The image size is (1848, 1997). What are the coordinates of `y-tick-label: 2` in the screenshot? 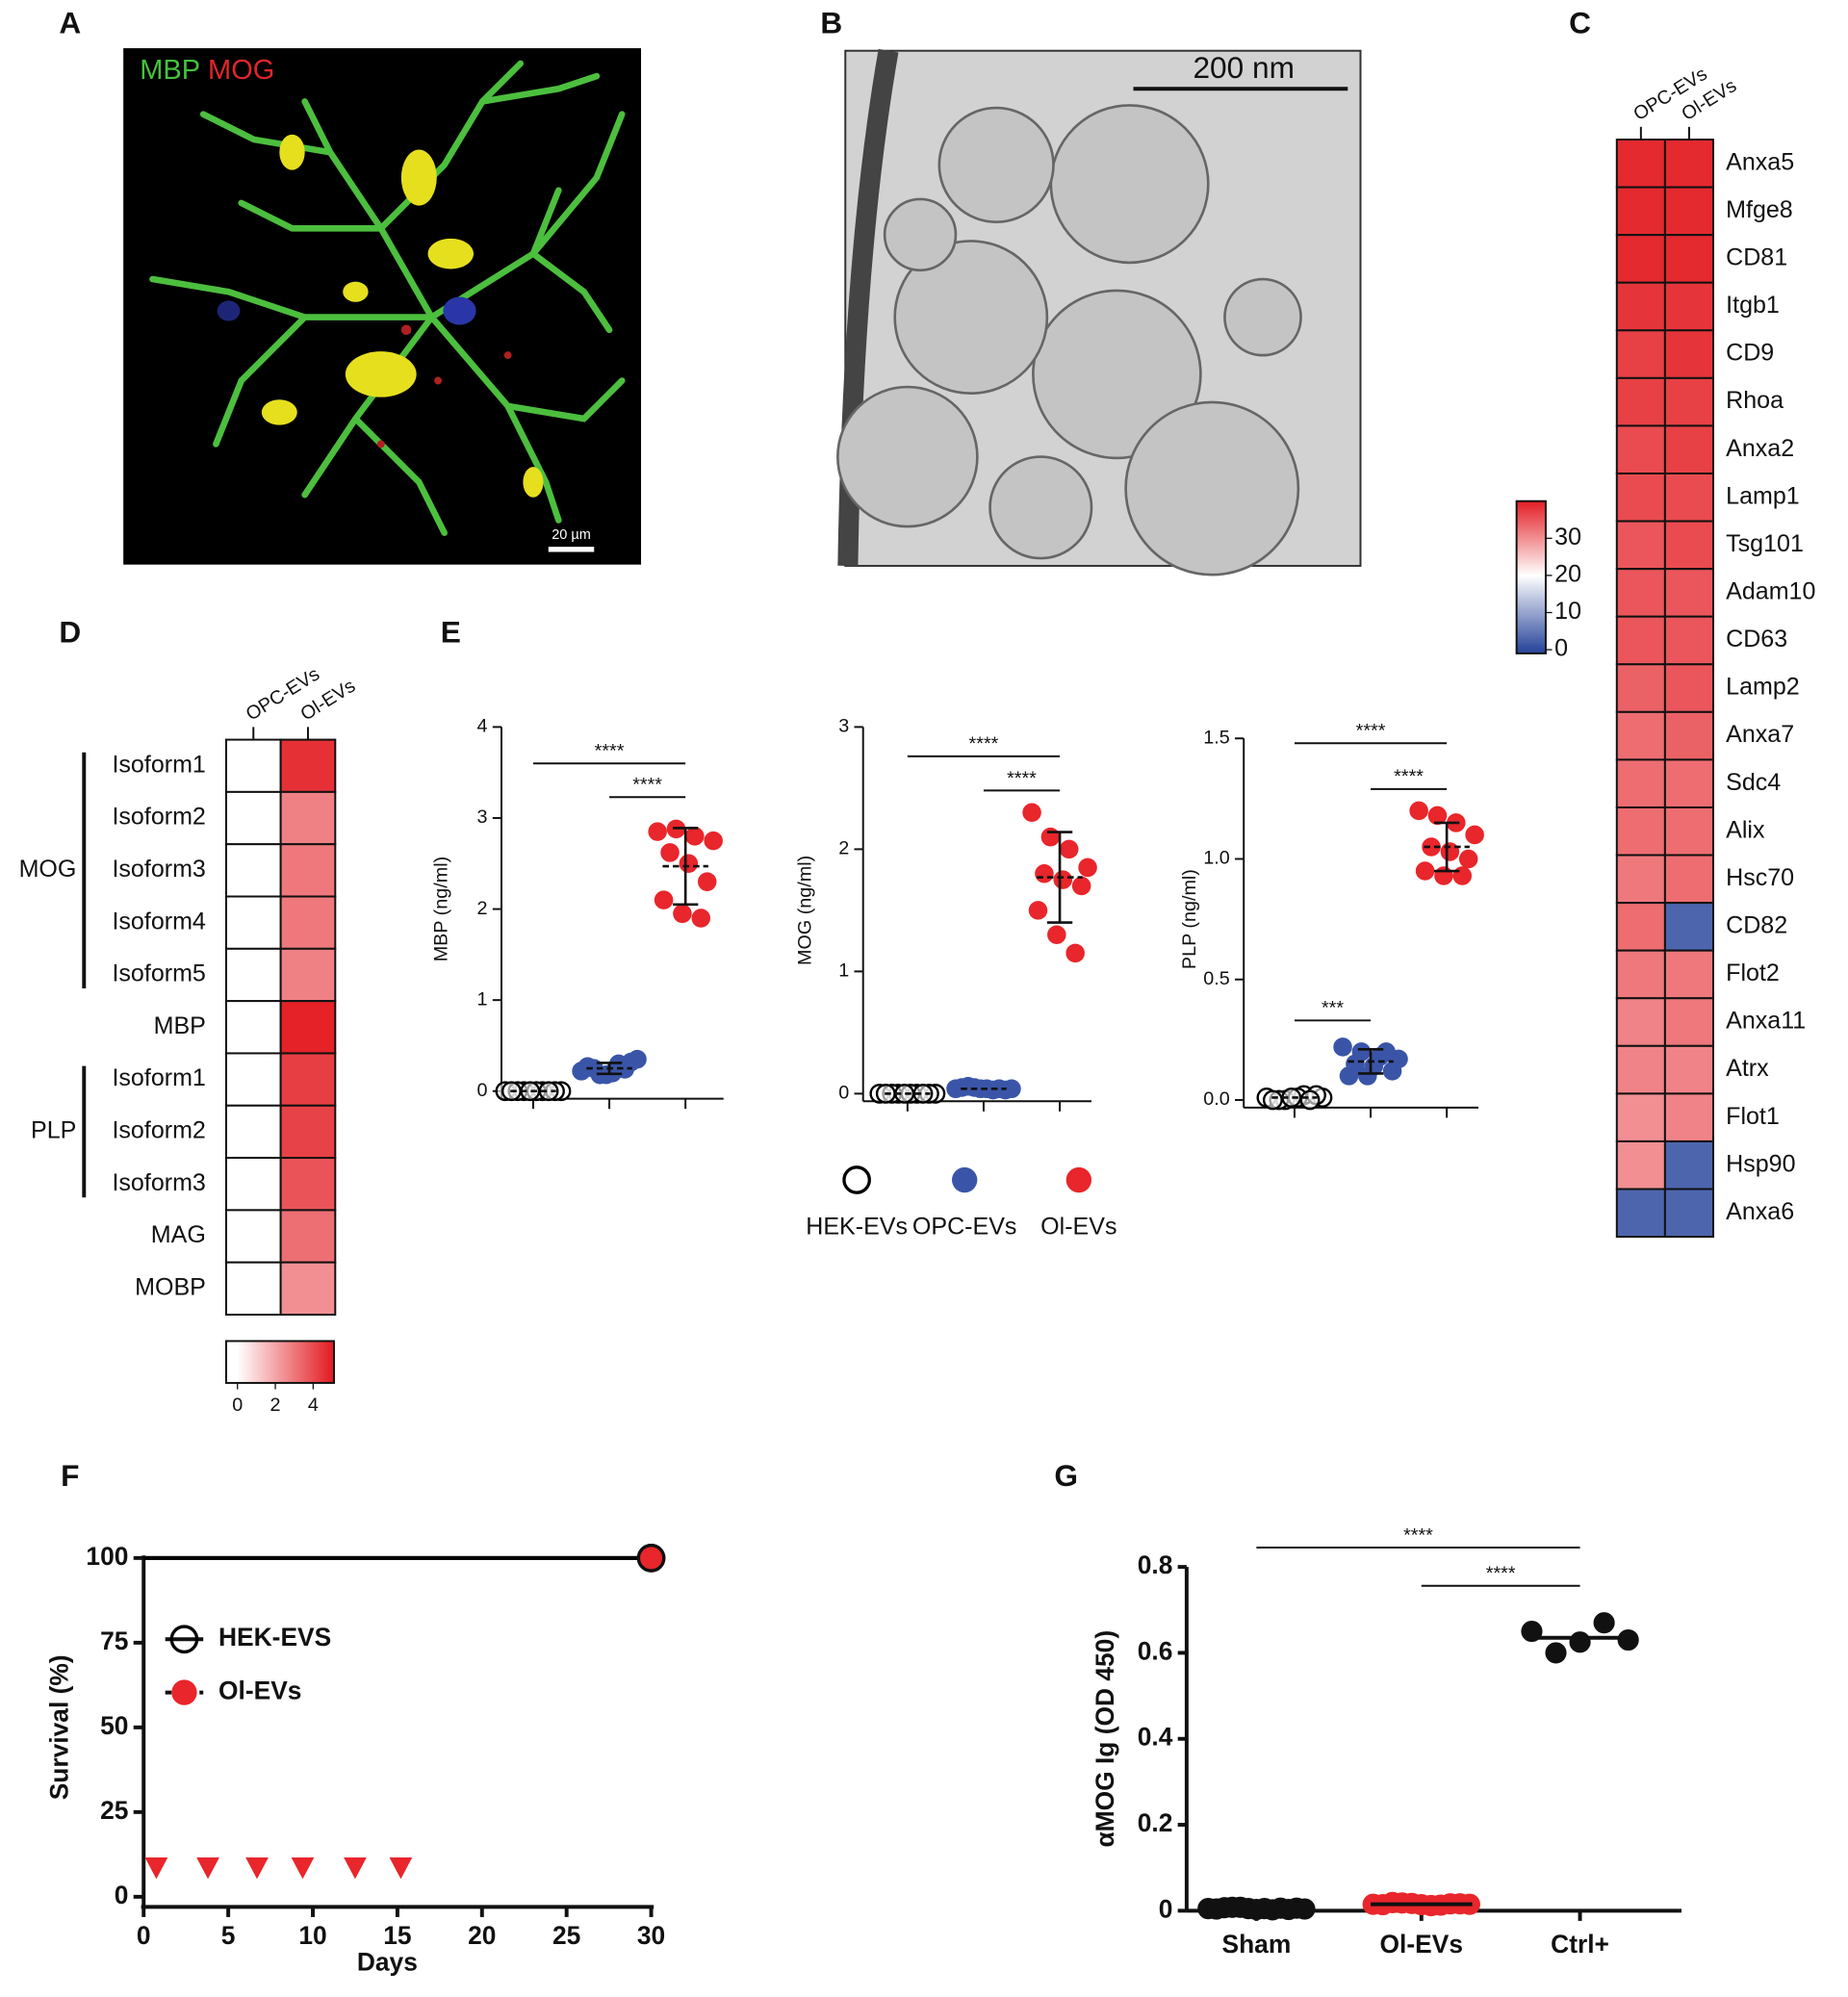 It's located at (482, 909).